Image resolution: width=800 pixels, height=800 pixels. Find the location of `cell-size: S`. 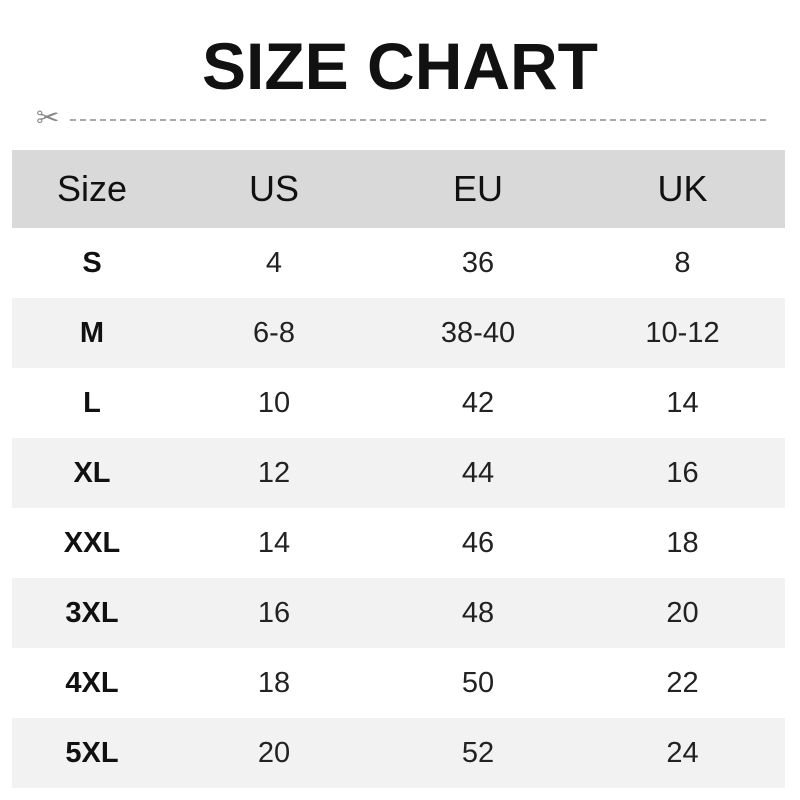

cell-size: S is located at coordinates (92, 262).